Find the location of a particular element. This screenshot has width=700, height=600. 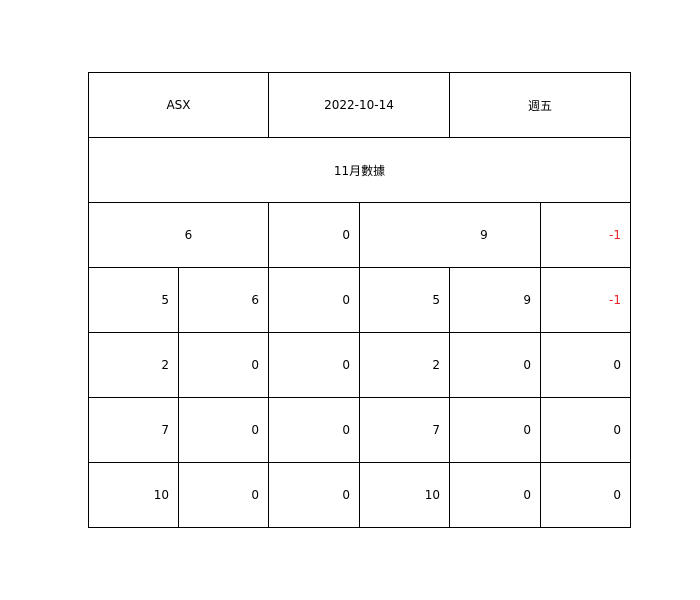

ticker-cell: ASX is located at coordinates (178, 105).